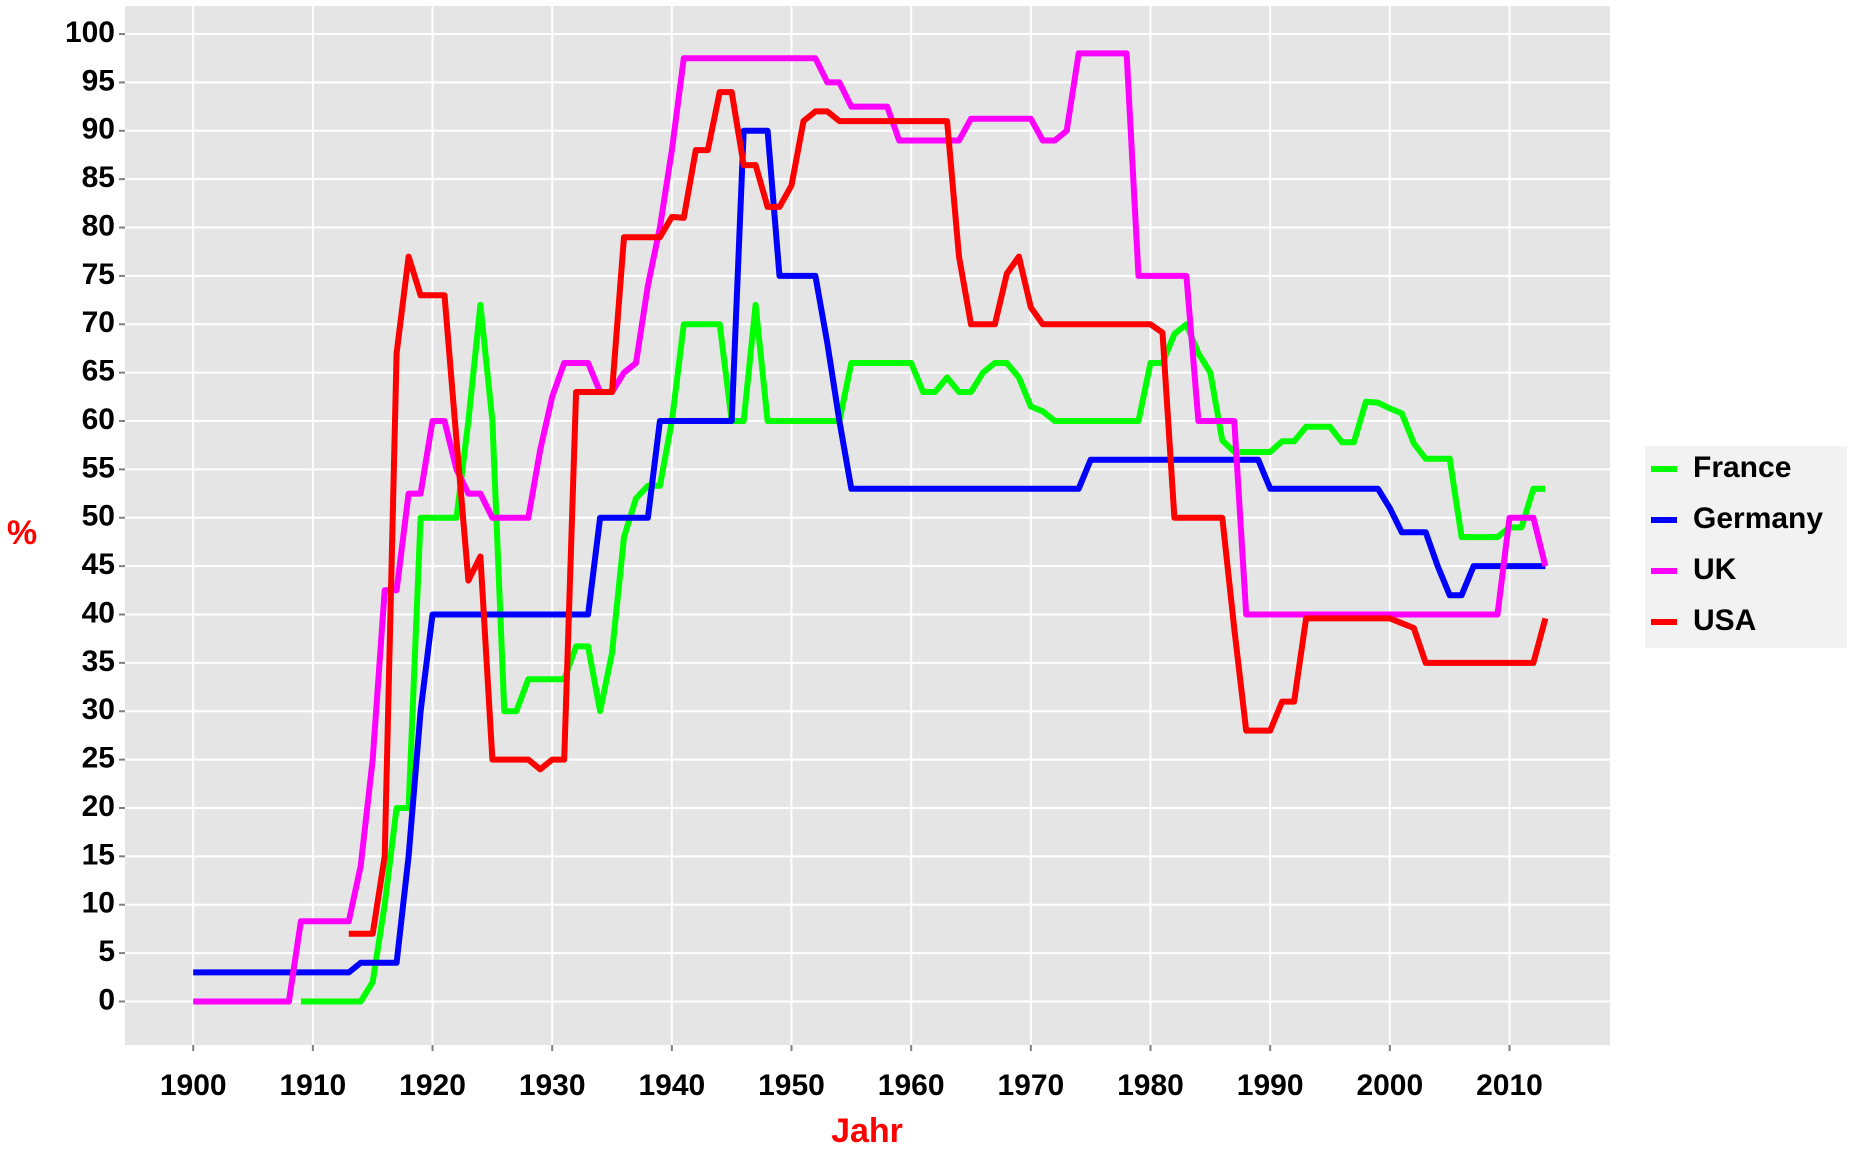  I want to click on y-tick-label: 85, so click(98, 177).